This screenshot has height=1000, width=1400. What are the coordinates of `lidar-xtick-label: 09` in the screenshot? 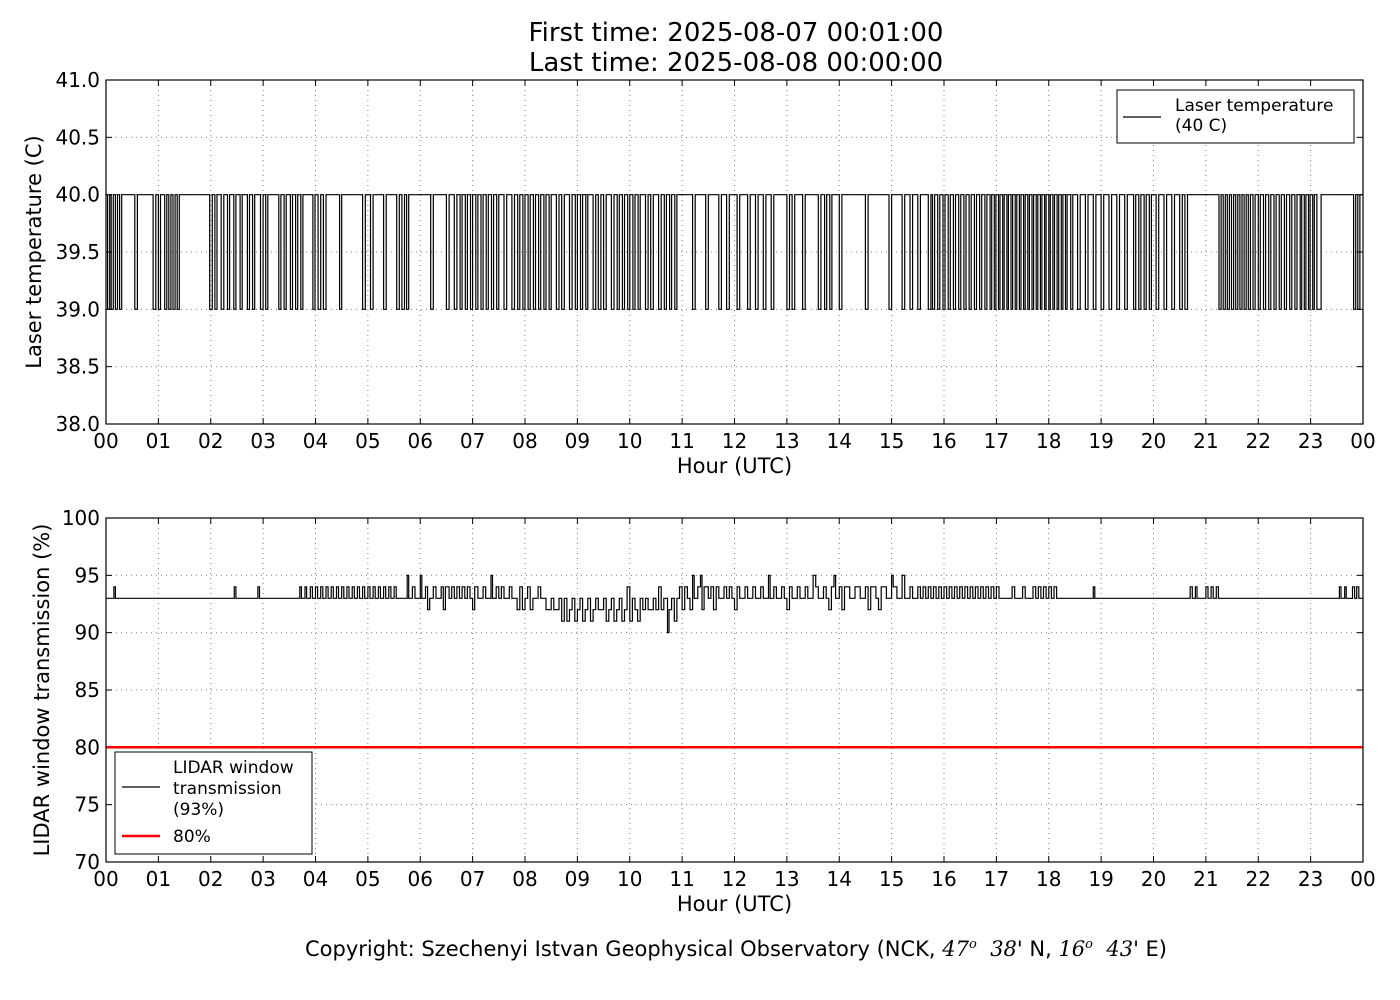 It's located at (577, 879).